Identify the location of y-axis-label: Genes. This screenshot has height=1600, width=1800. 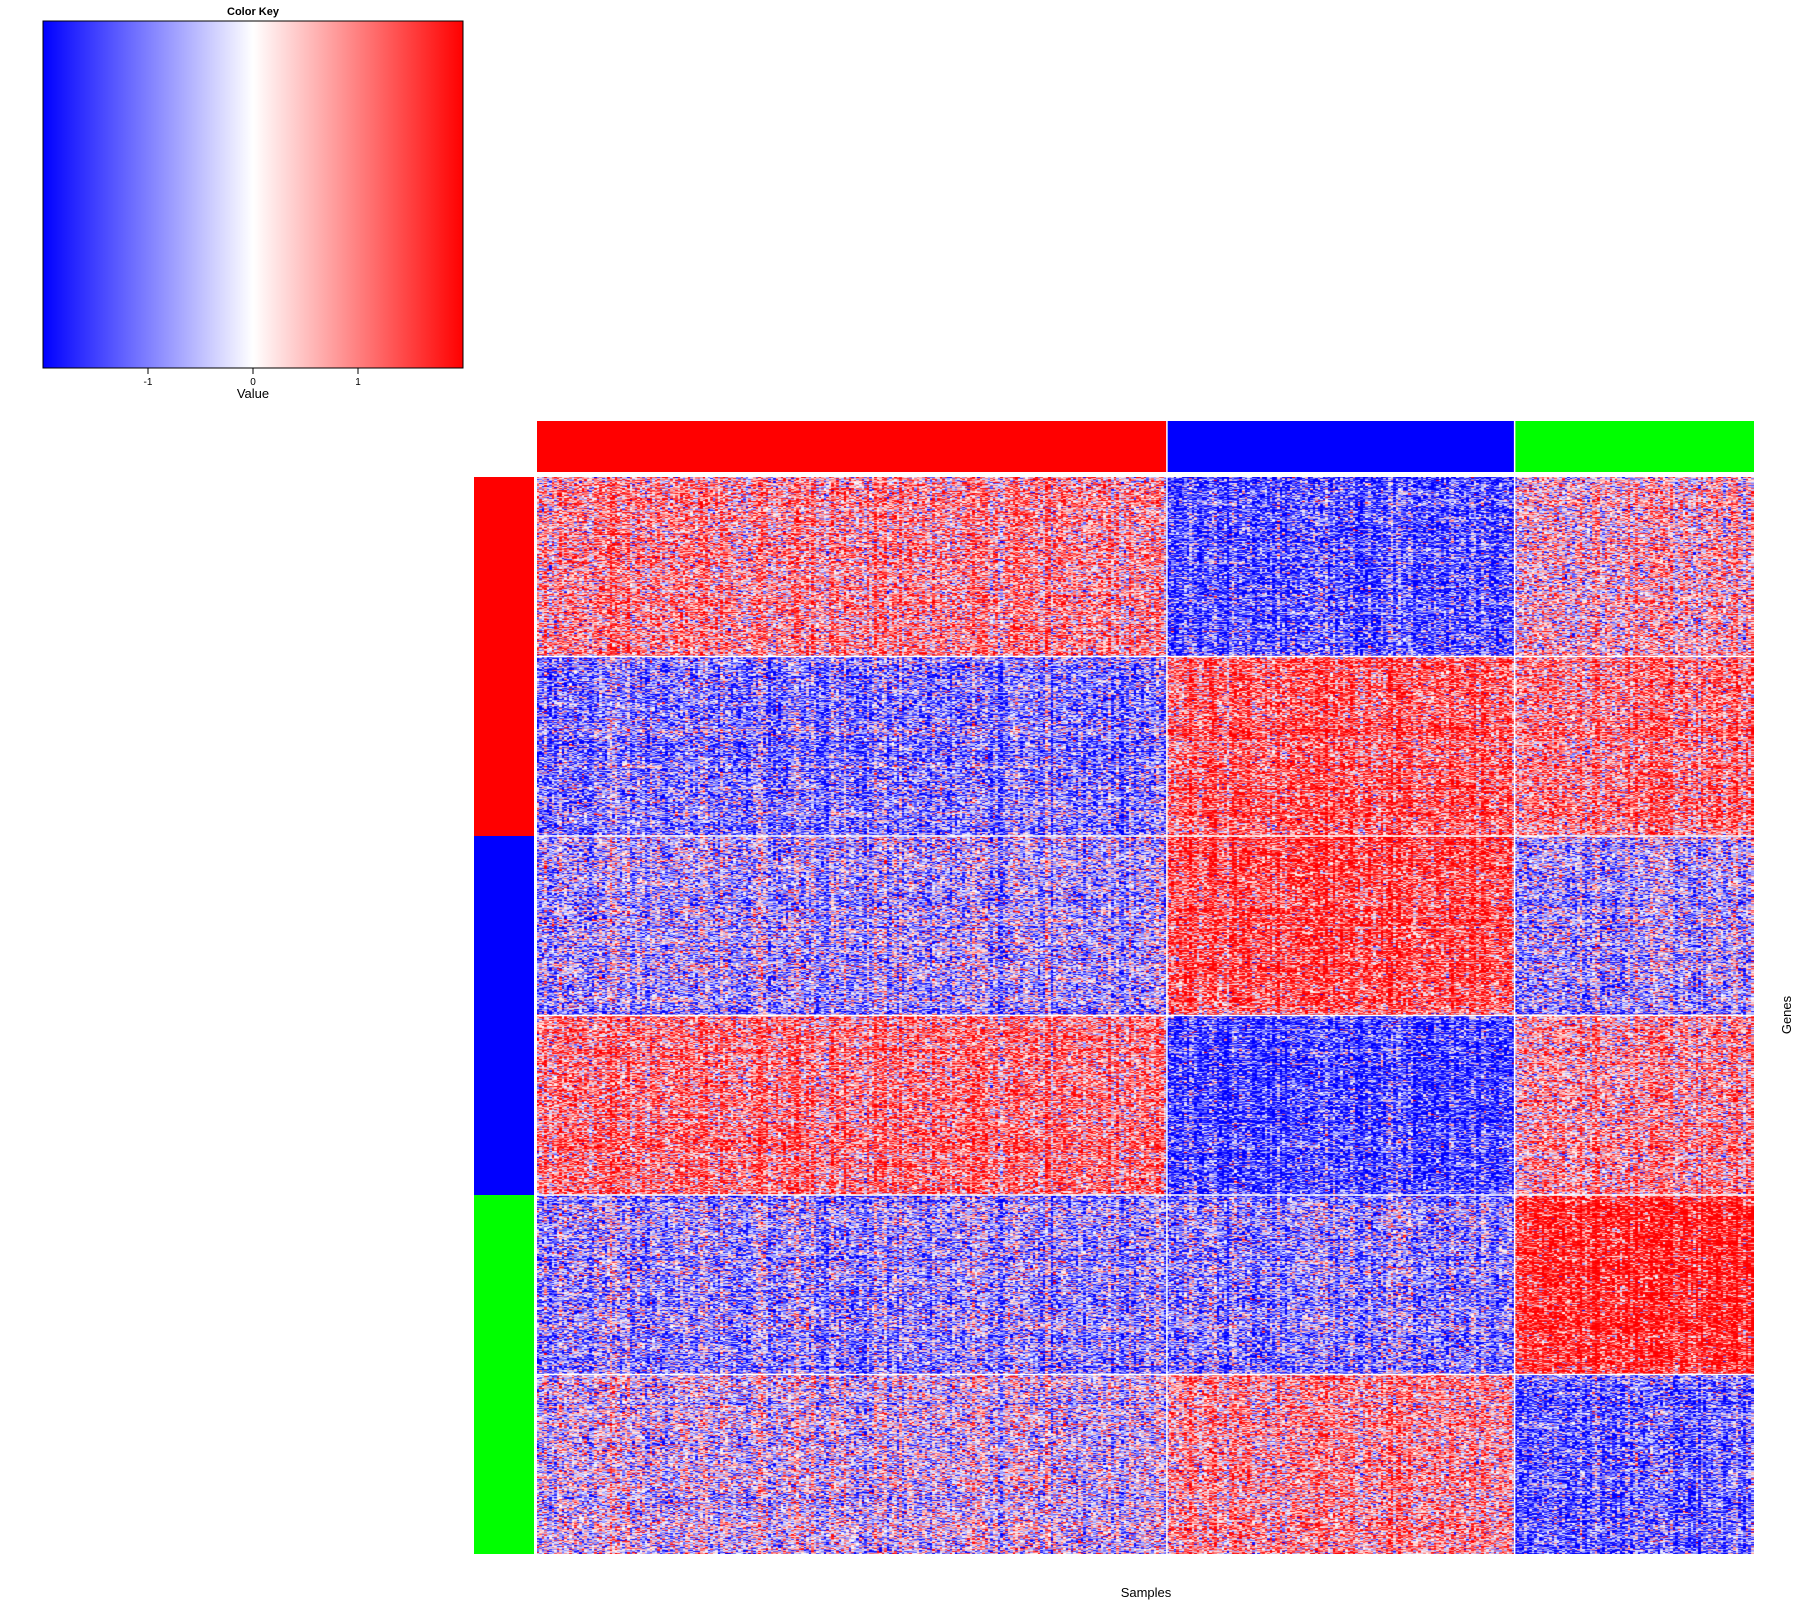
(1786, 1014).